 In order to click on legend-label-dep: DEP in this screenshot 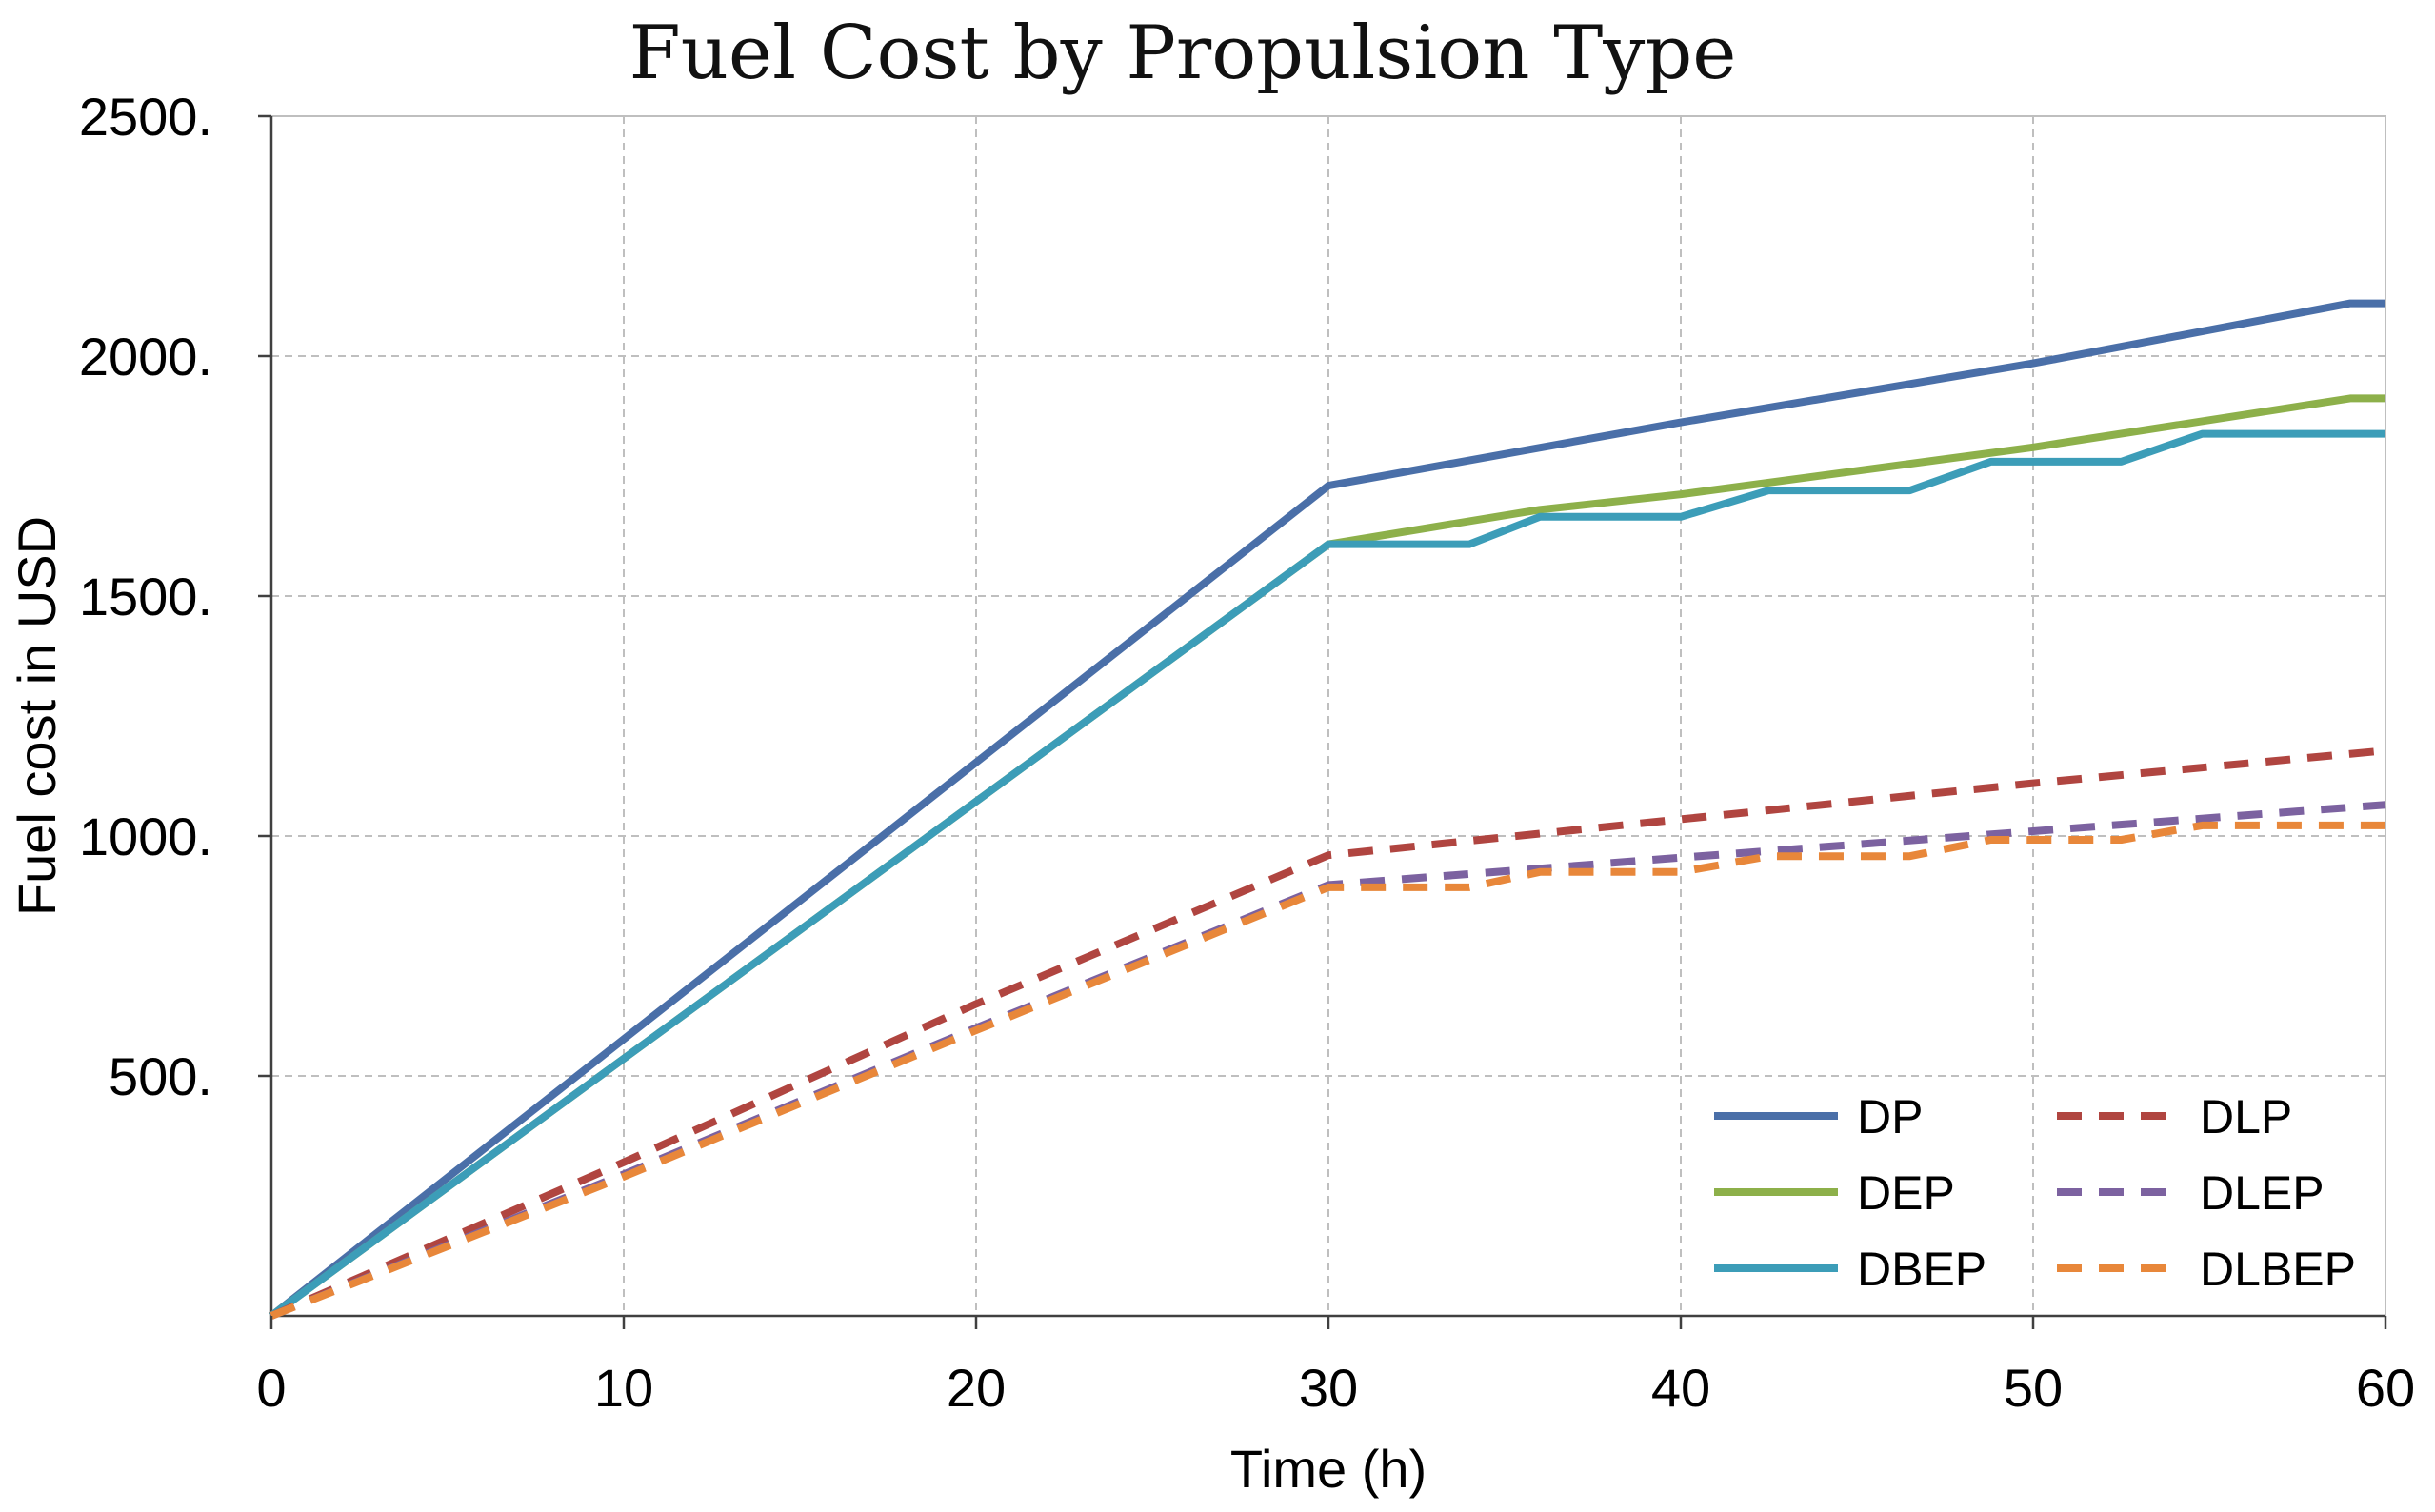, I will do `click(1906, 1193)`.